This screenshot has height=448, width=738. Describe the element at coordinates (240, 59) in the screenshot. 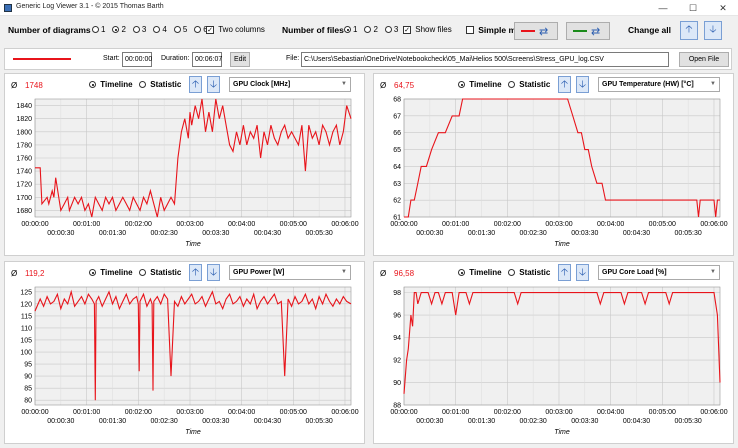

I see `edit-button: Edit` at that location.